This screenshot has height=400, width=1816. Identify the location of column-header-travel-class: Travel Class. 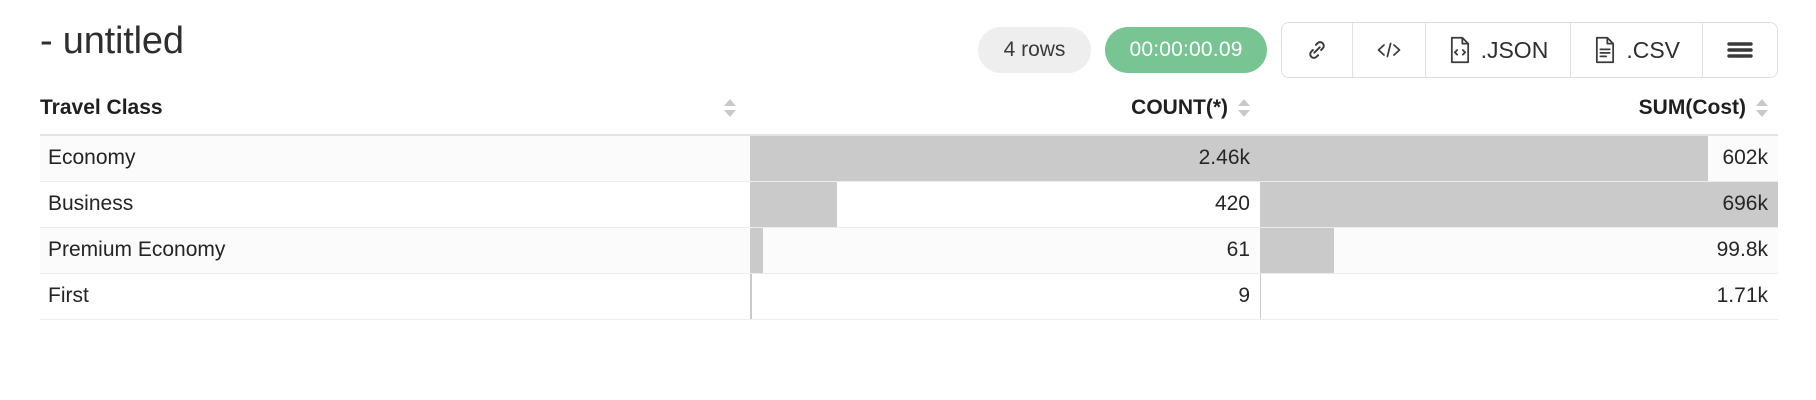
(395, 116).